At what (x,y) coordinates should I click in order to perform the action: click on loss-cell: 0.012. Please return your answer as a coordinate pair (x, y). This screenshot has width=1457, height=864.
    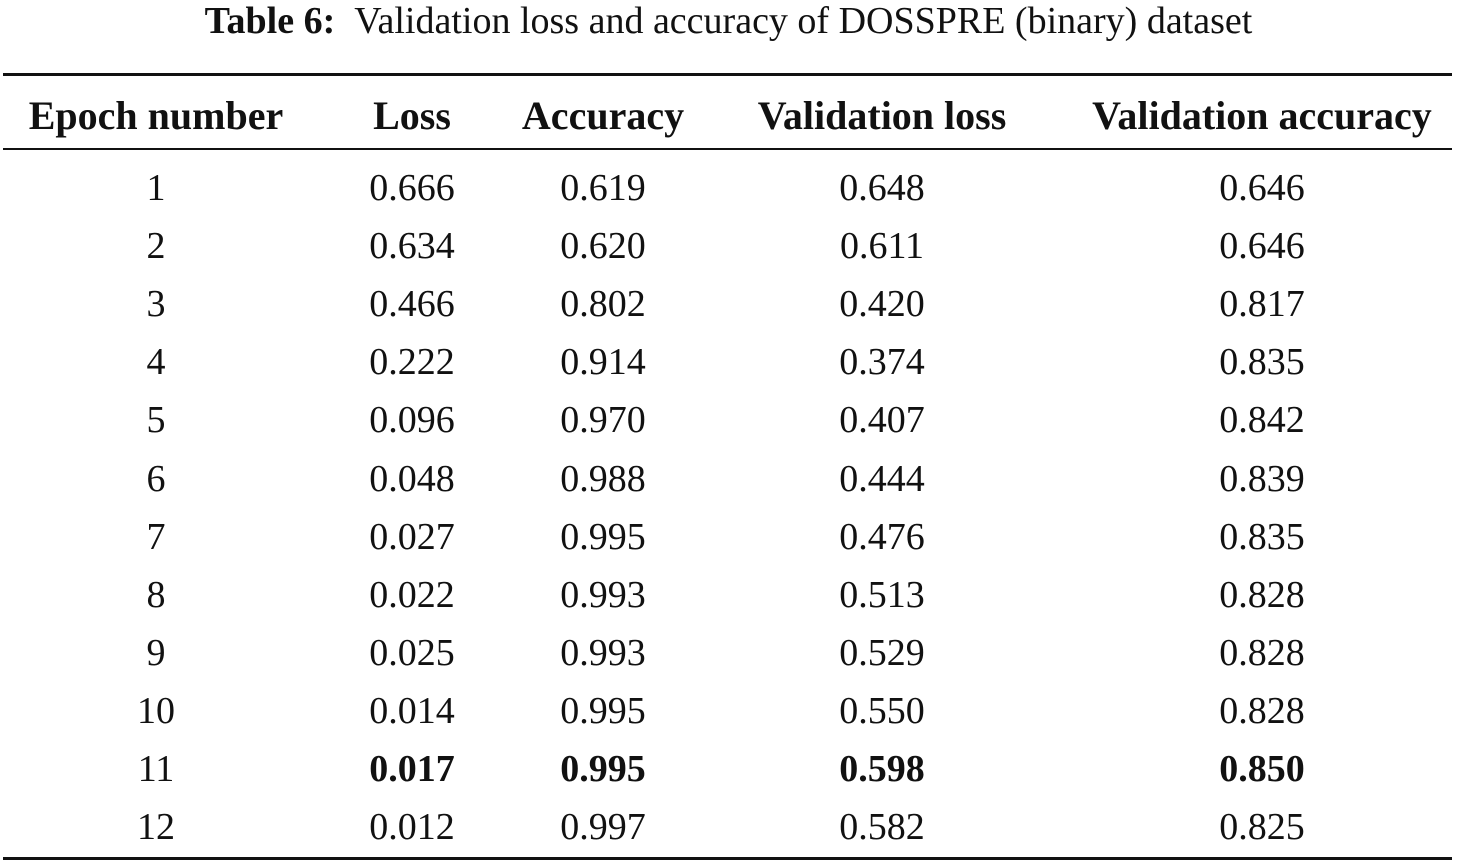
    Looking at the image, I should click on (412, 827).